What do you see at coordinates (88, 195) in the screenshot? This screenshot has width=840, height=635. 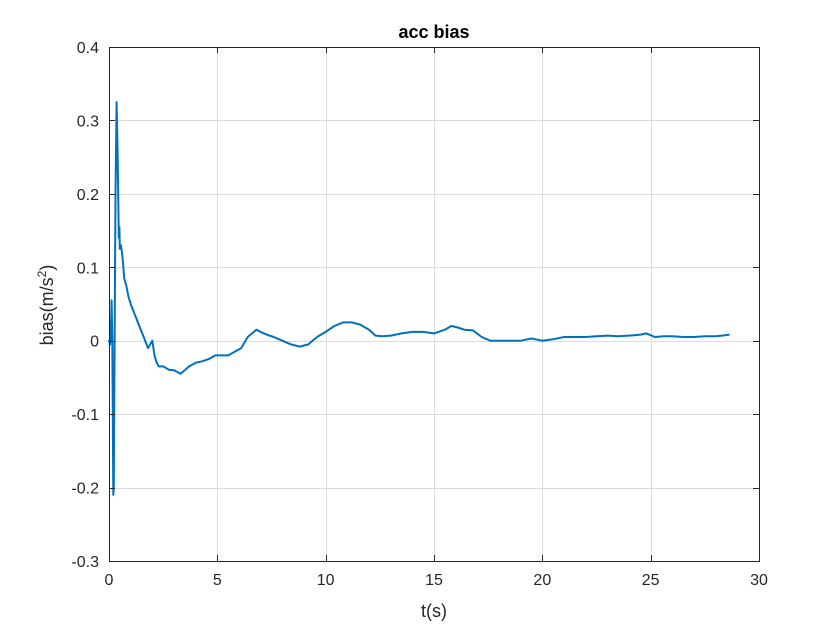 I see `y-tick-label: 0.2` at bounding box center [88, 195].